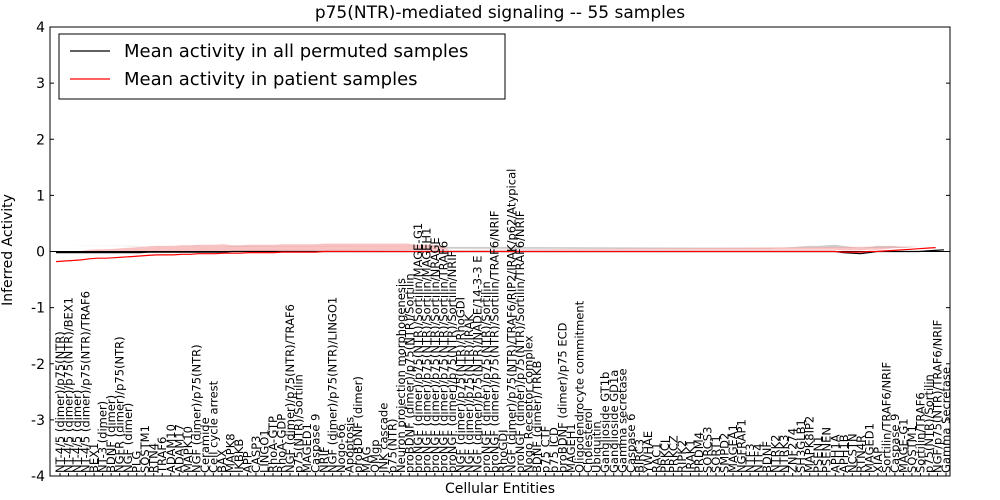 This screenshot has width=1000, height=500. What do you see at coordinates (597, 447) in the screenshot?
I see `entity-label: Ubiquitin` at bounding box center [597, 447].